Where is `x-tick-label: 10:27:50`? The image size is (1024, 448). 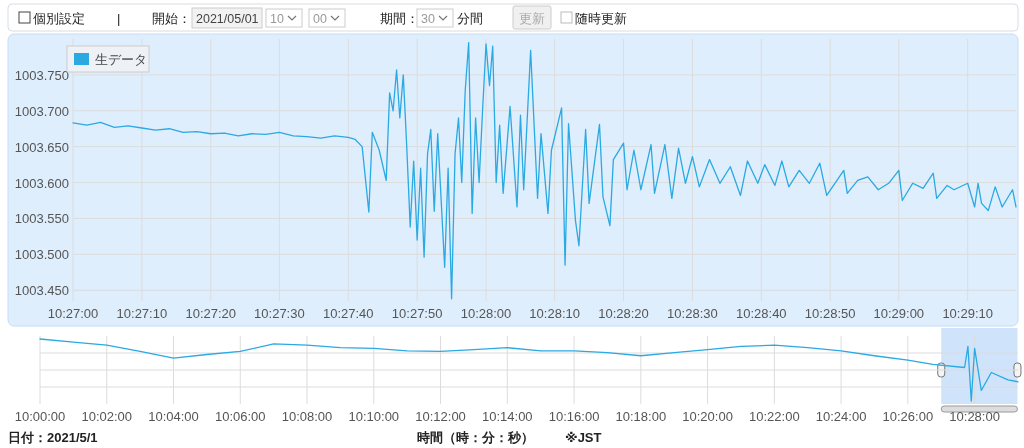
x-tick-label: 10:27:50 is located at coordinates (417, 313).